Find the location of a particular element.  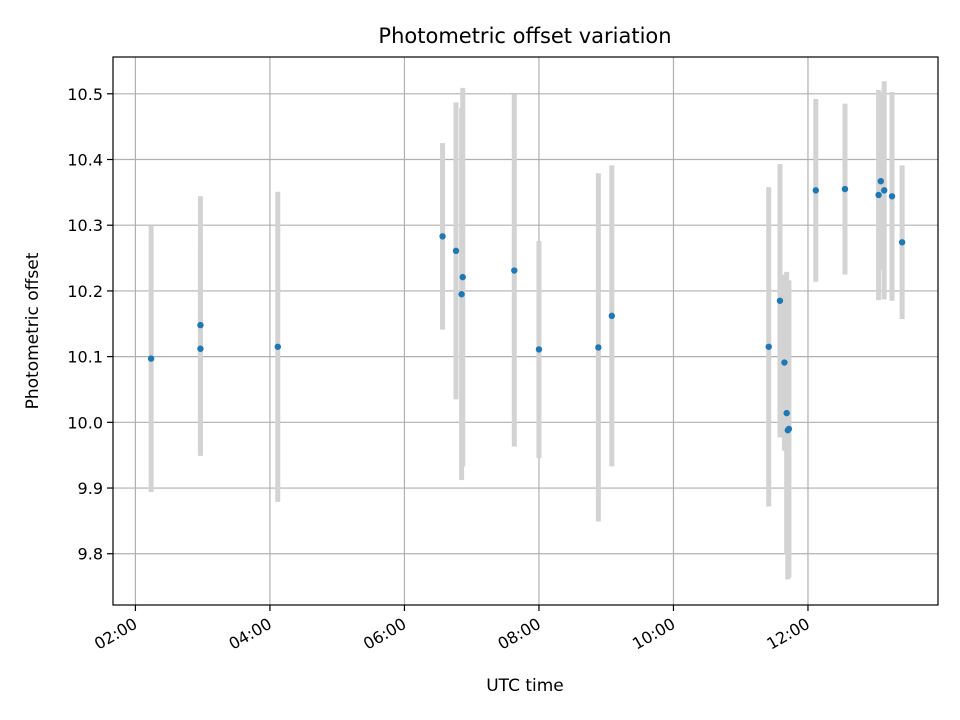

y-tick-label: 9.8 is located at coordinates (90, 554).